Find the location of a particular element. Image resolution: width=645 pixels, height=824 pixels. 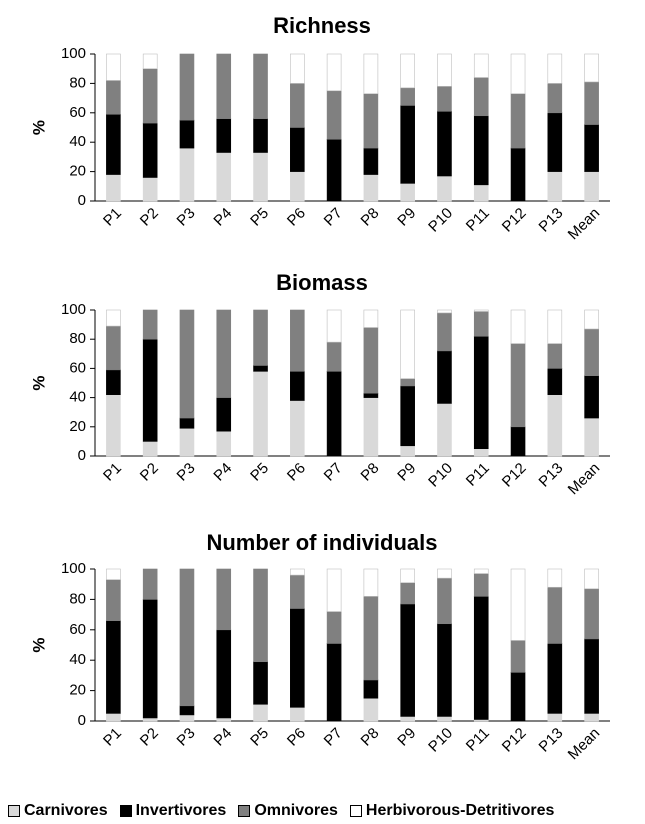

number-of-individuals-xtick-label-p8: P8 is located at coordinates (370, 737).